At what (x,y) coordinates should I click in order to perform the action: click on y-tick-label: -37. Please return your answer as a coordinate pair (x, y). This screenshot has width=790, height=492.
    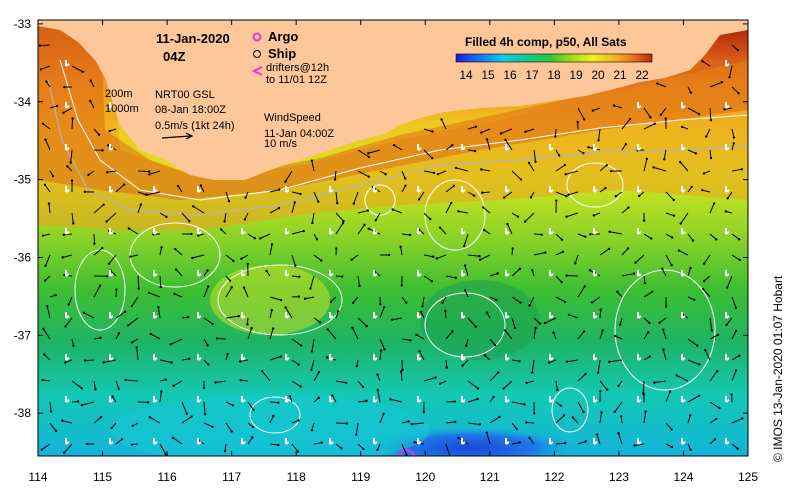
    Looking at the image, I should click on (23, 335).